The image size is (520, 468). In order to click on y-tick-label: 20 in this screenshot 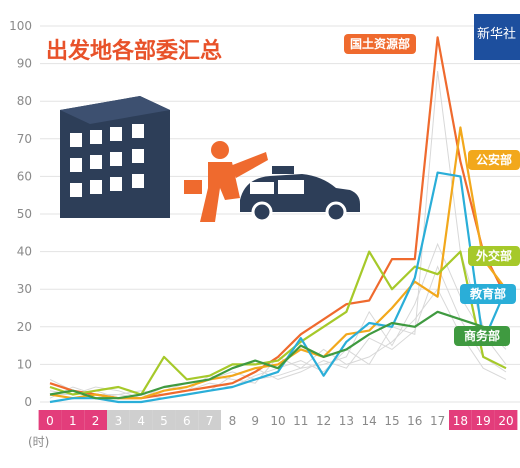, I will do `click(24, 327)`.